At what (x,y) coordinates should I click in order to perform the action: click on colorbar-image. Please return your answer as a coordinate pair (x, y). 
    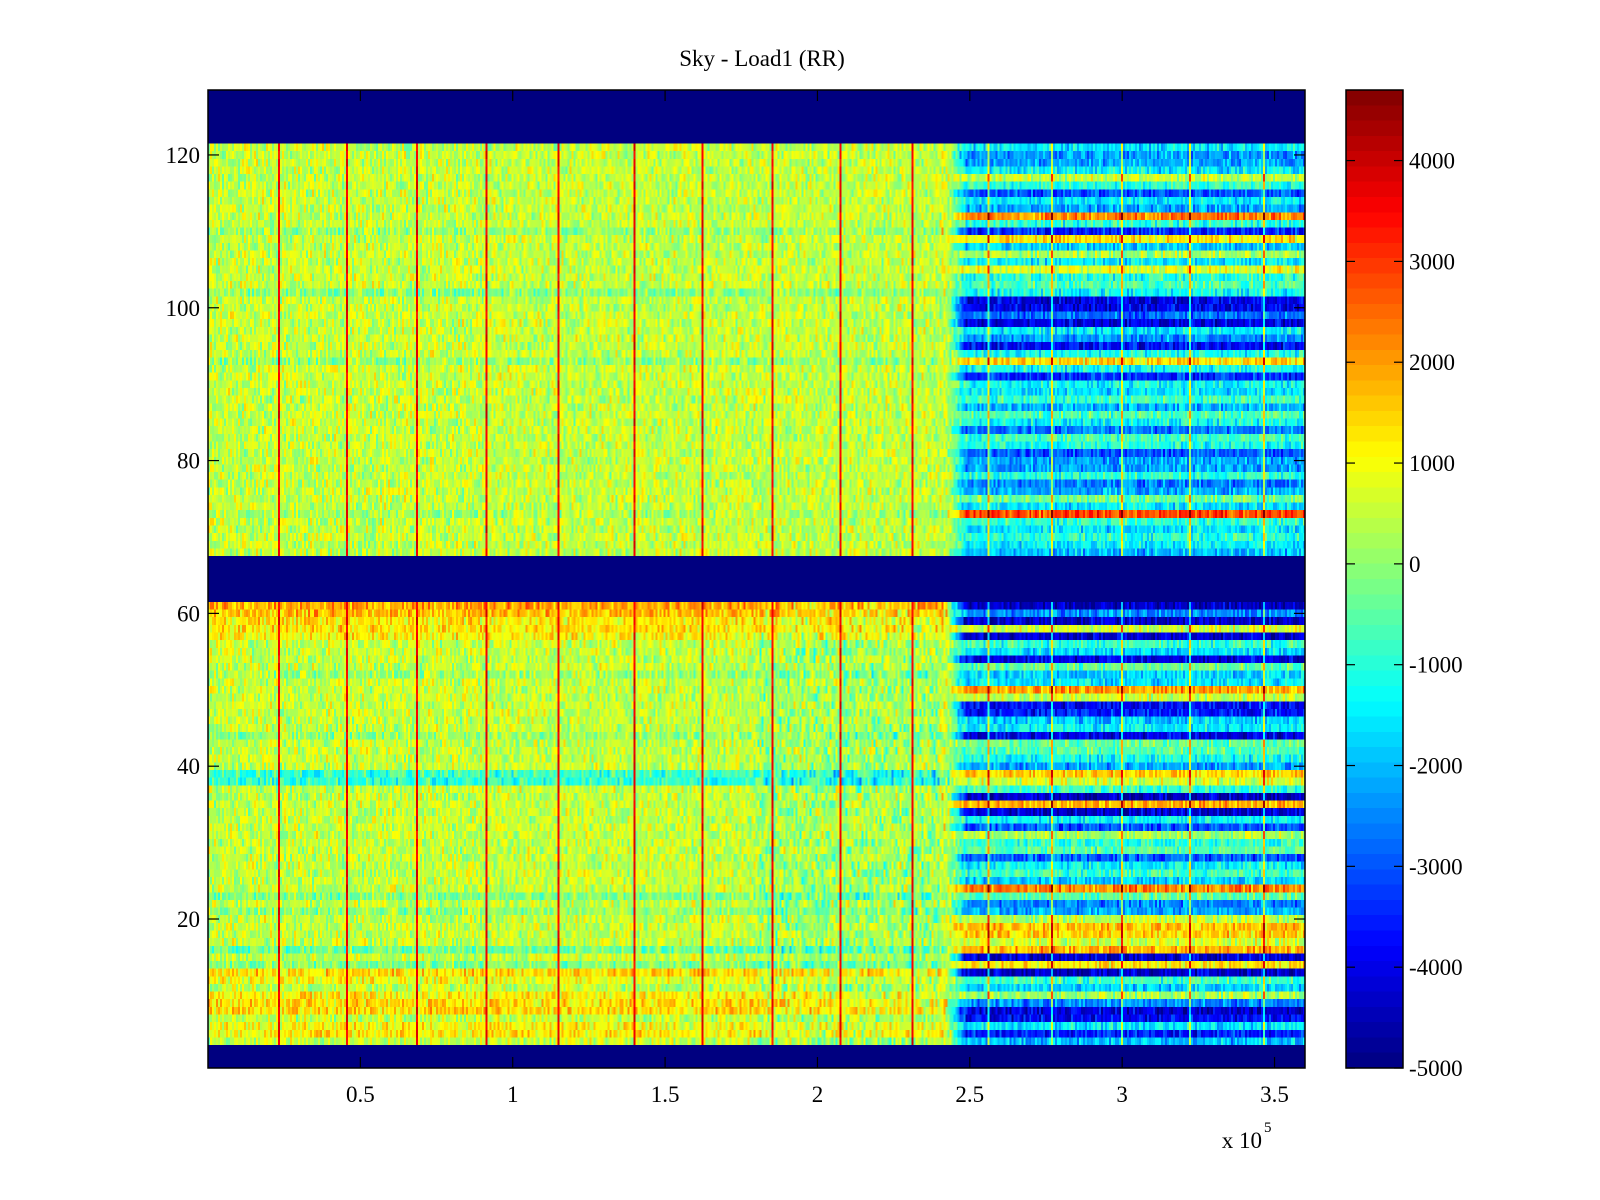
    Looking at the image, I should click on (1374, 579).